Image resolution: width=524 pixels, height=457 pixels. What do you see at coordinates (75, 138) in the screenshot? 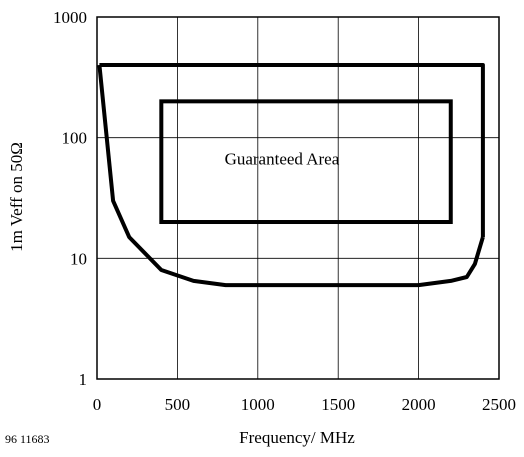
I see `y-tick-label: 100` at bounding box center [75, 138].